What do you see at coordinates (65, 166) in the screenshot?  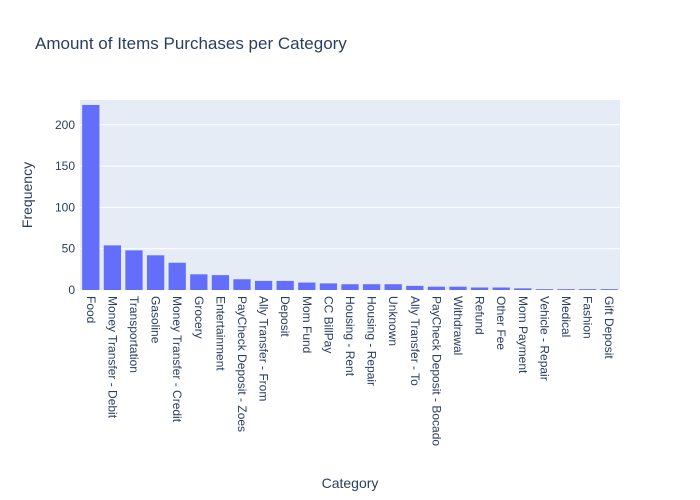 I see `y-tick-label: 150` at bounding box center [65, 166].